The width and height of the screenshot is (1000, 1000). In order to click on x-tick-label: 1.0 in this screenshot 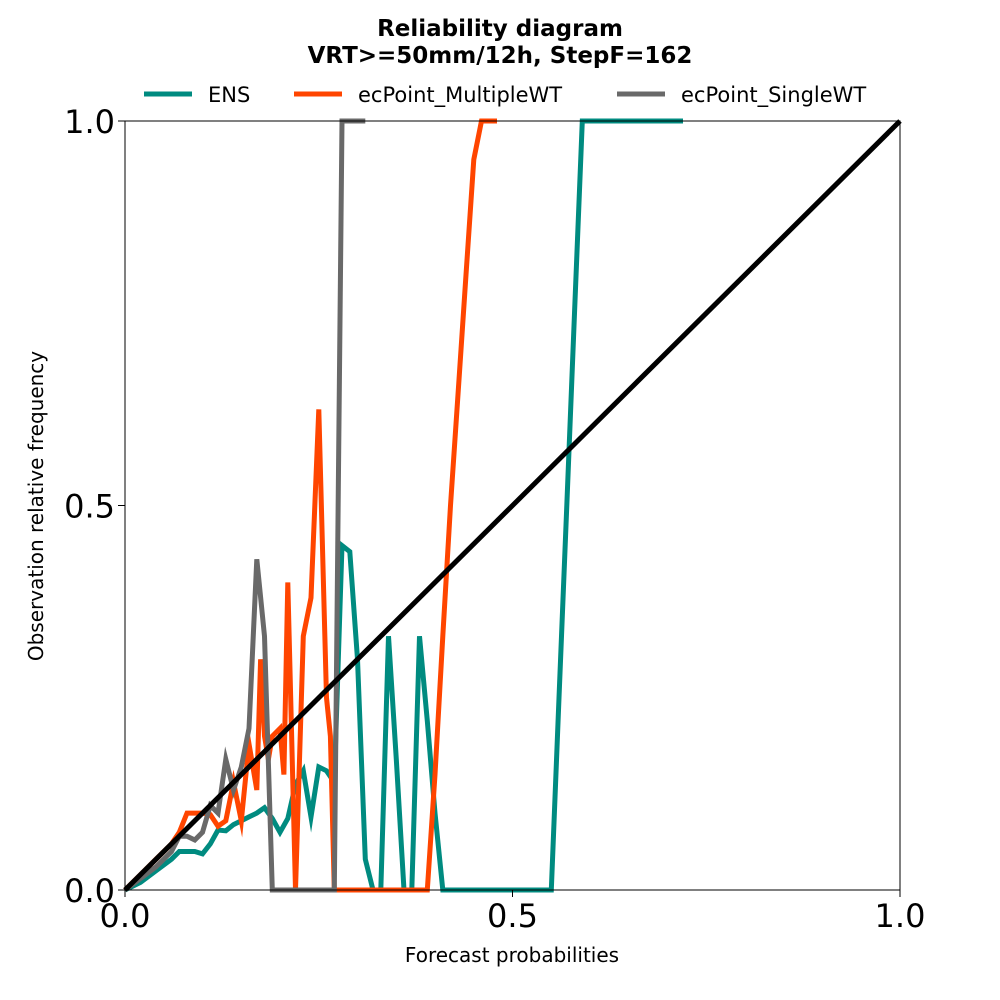, I will do `click(900, 916)`.